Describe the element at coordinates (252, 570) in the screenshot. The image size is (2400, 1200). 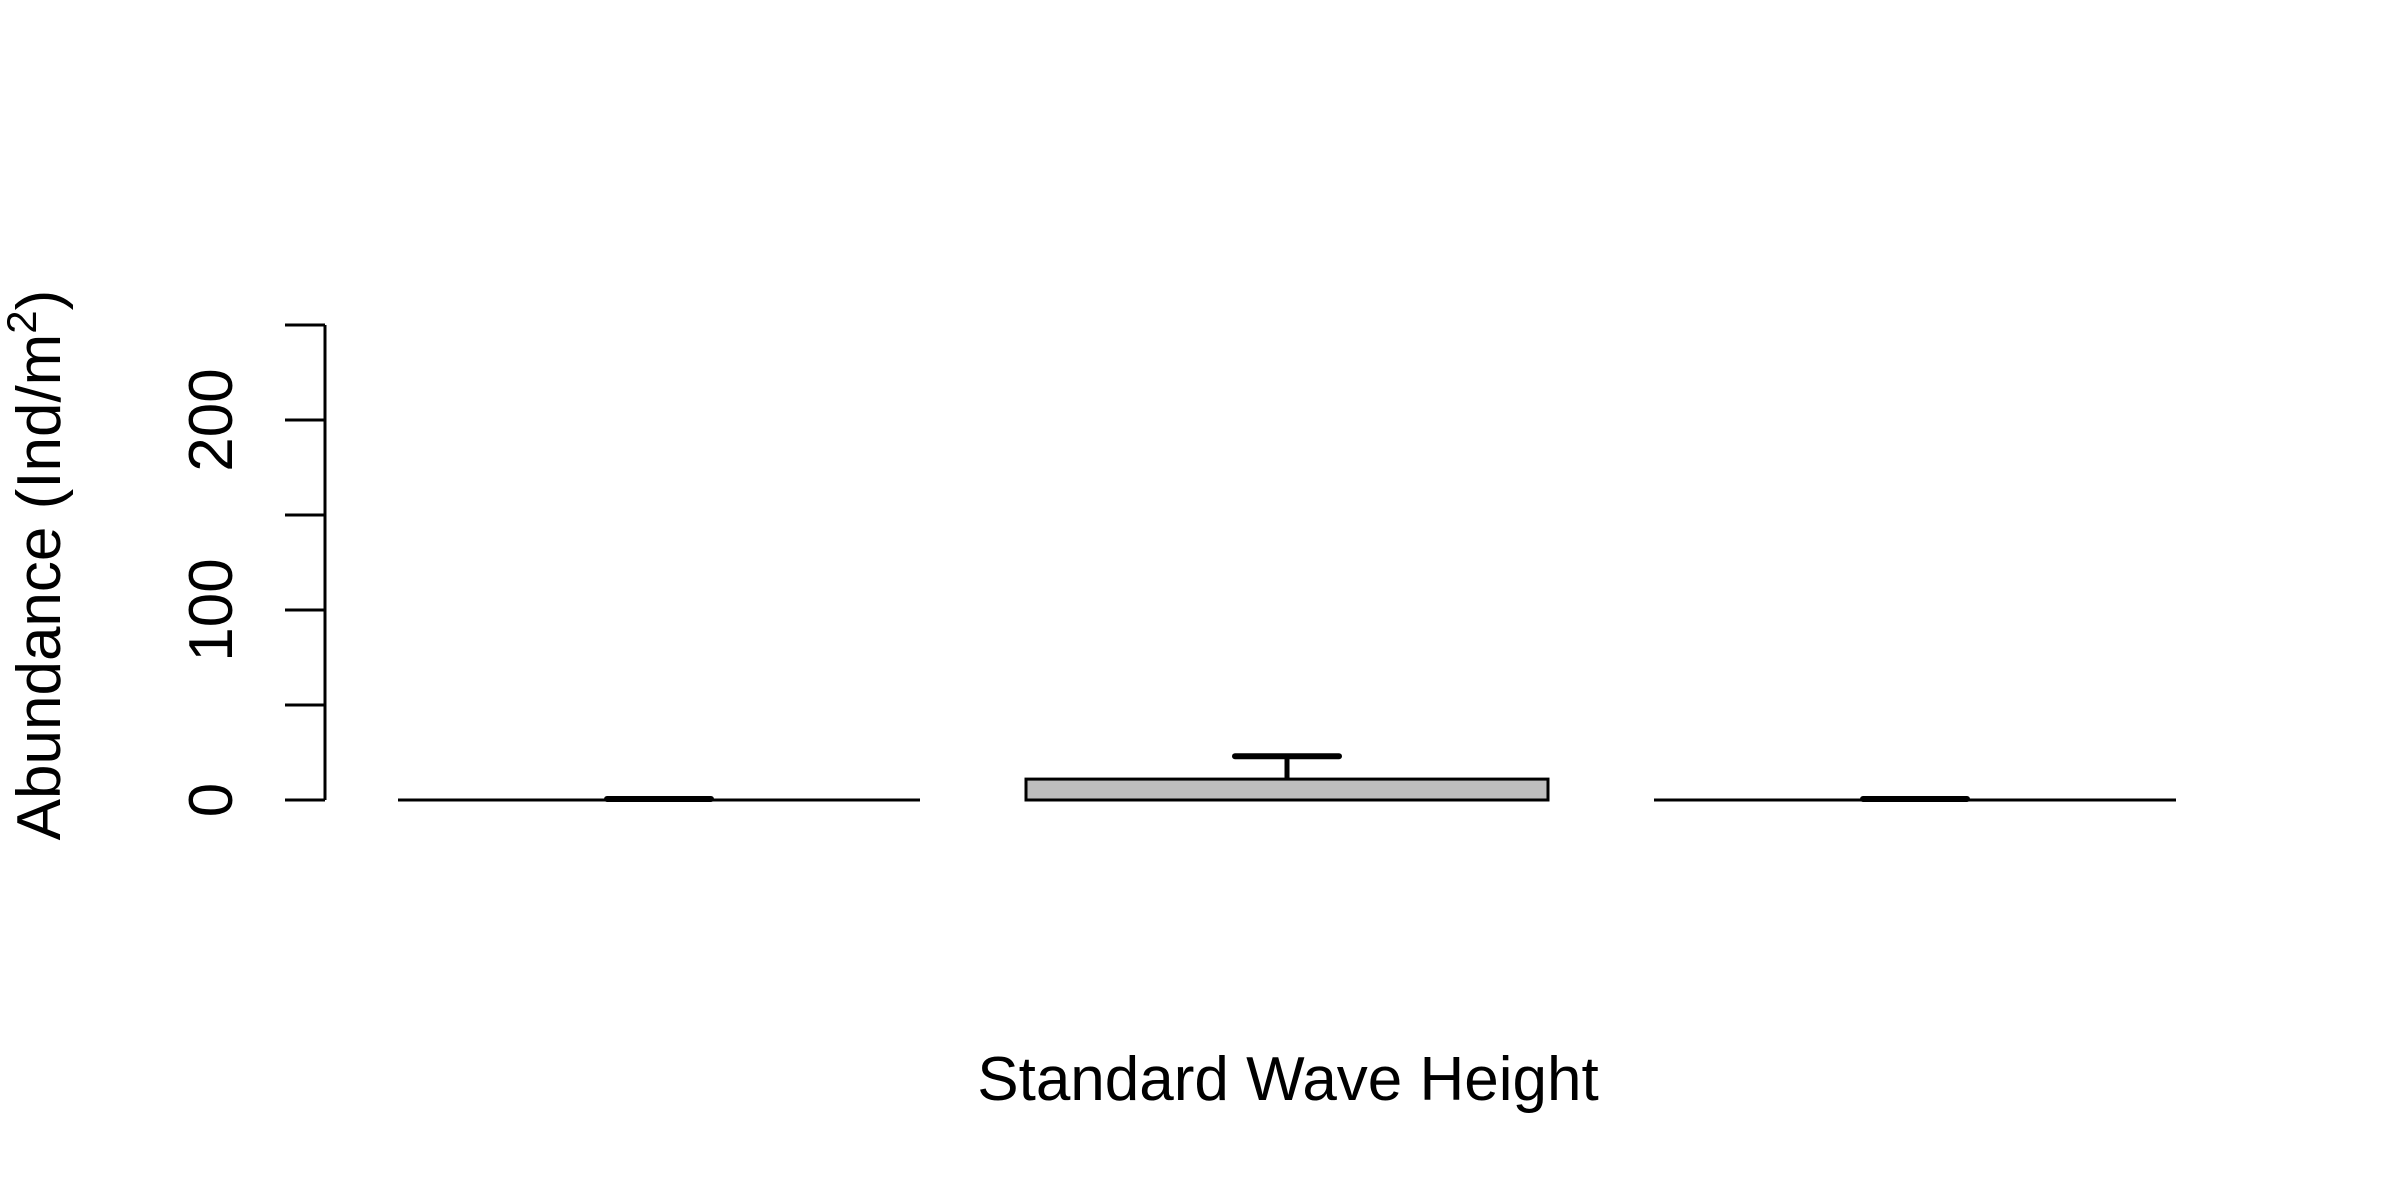
I see `y-axis: 0 100 200` at that location.